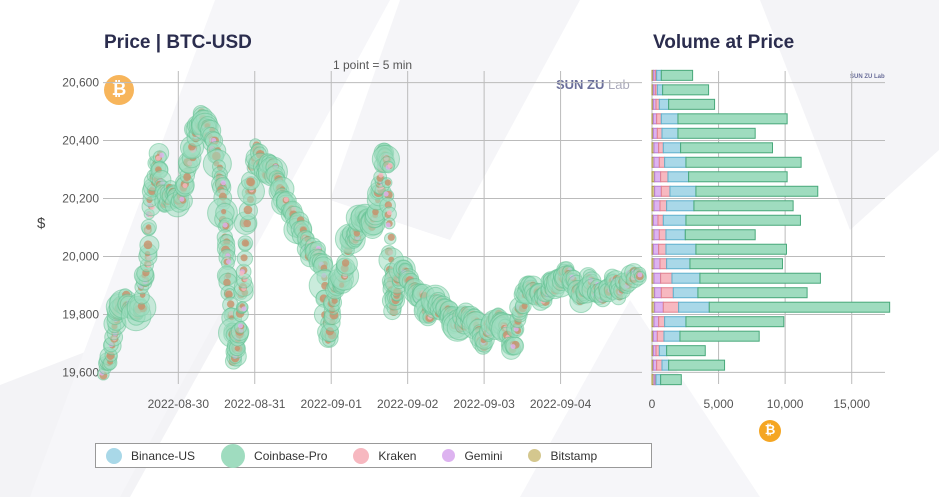 The image size is (939, 497). What do you see at coordinates (332, 404) in the screenshot?
I see `x-tick-label: 2022-09-01` at bounding box center [332, 404].